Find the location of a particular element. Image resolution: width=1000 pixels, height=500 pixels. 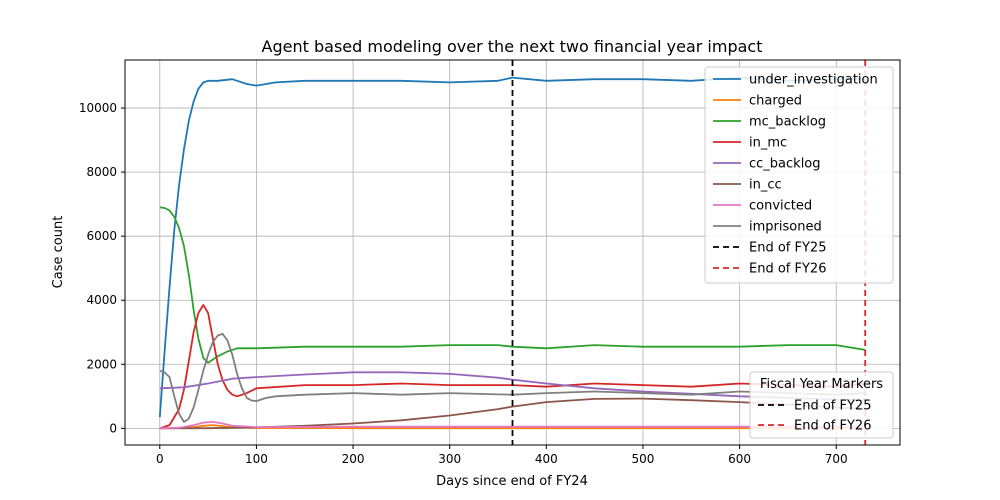

legend2-box is located at coordinates (821, 405).